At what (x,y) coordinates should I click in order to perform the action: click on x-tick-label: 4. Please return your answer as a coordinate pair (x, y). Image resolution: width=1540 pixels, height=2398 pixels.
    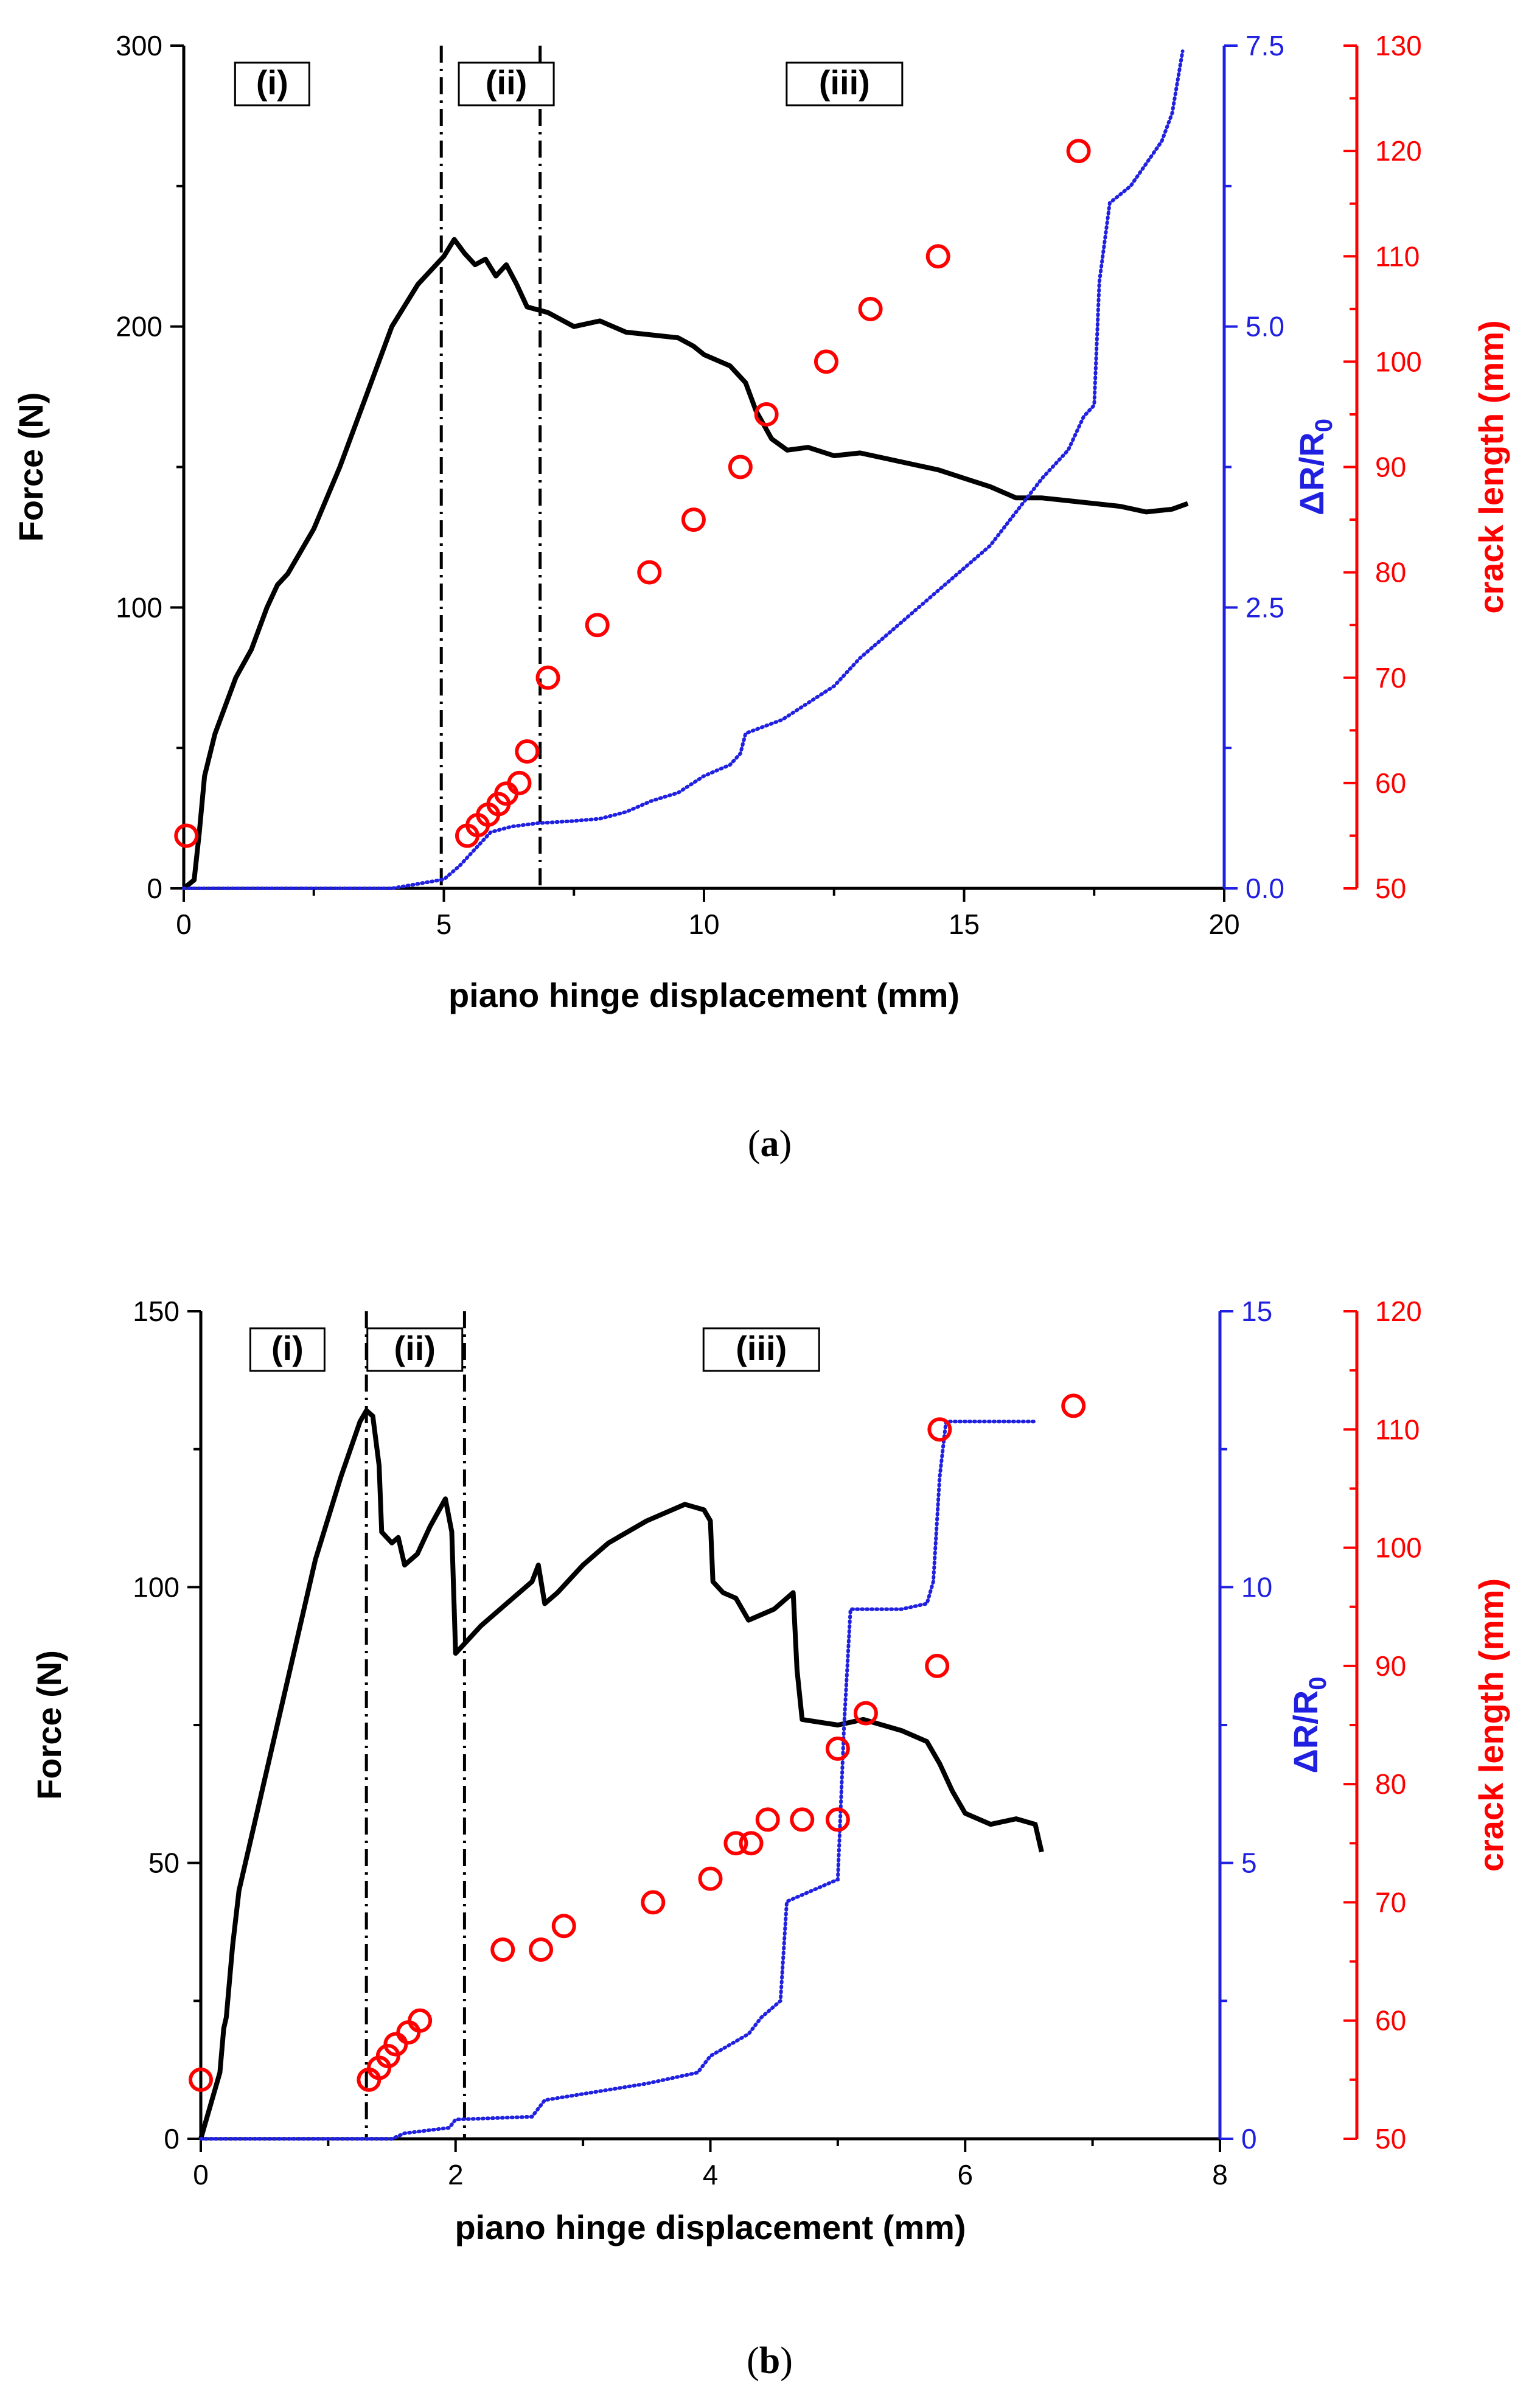
    Looking at the image, I should click on (711, 2175).